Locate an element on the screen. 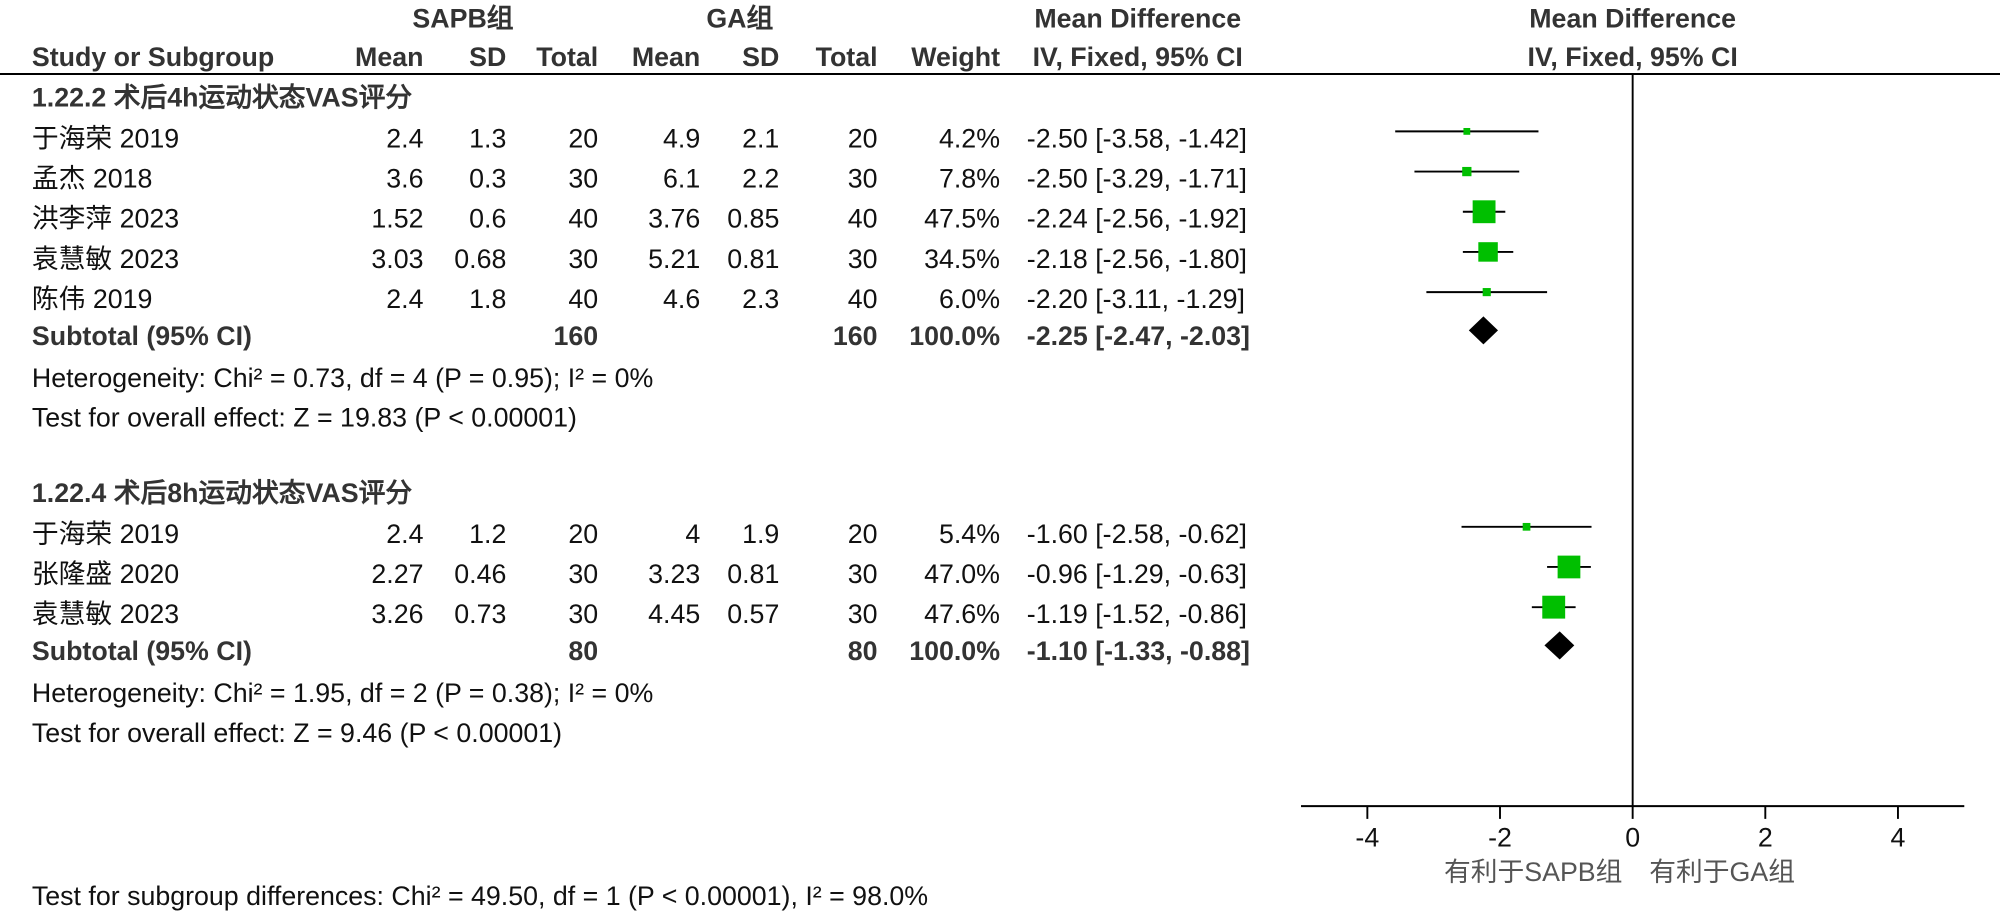  ga-cell: 4.6 is located at coordinates (681, 299).